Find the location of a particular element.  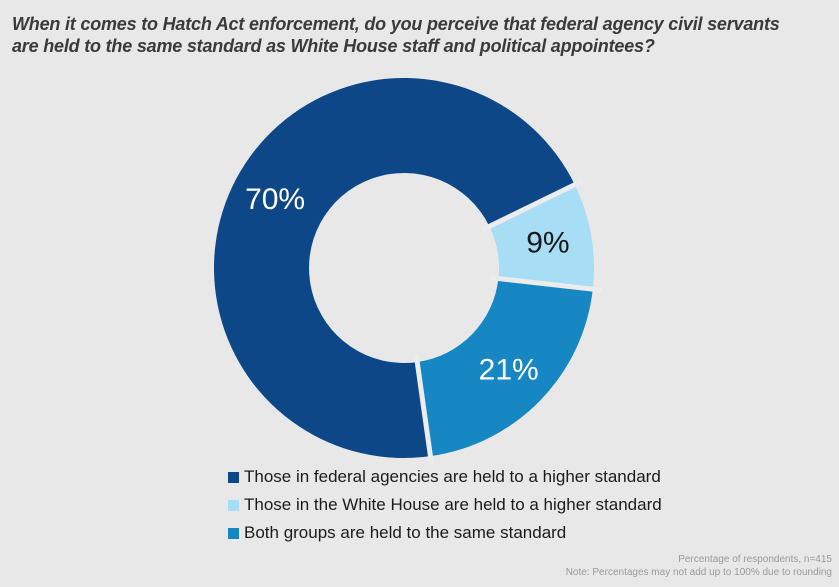

slice-value-label-2: 21% is located at coordinates (509, 369).